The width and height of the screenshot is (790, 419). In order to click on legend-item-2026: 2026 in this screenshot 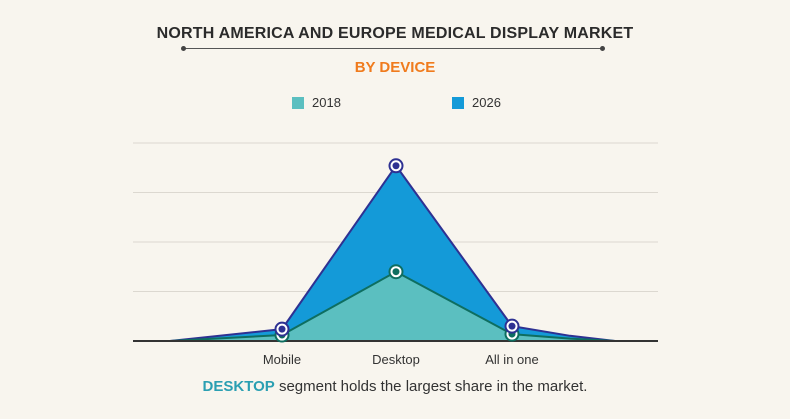, I will do `click(476, 102)`.